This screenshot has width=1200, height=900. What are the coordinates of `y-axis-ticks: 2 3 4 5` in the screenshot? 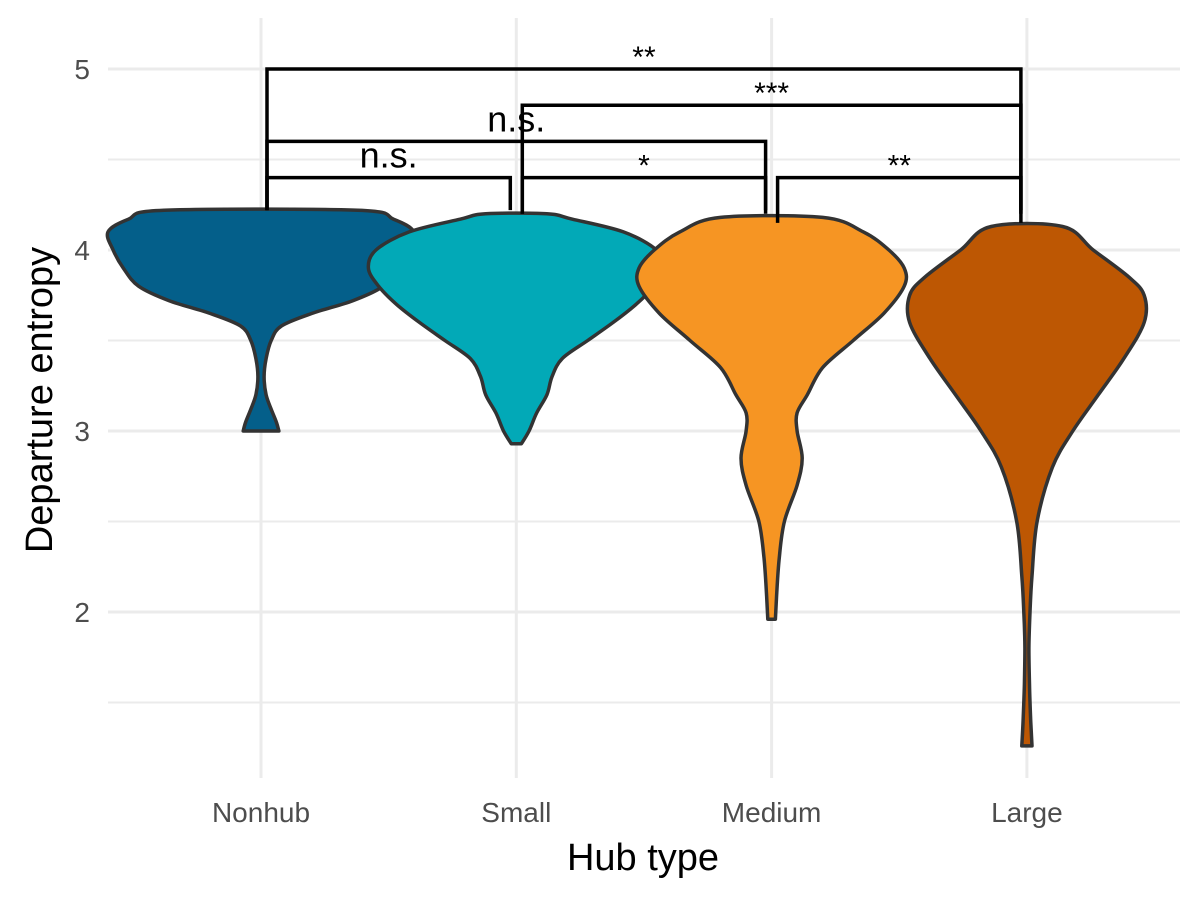 It's located at (82, 341).